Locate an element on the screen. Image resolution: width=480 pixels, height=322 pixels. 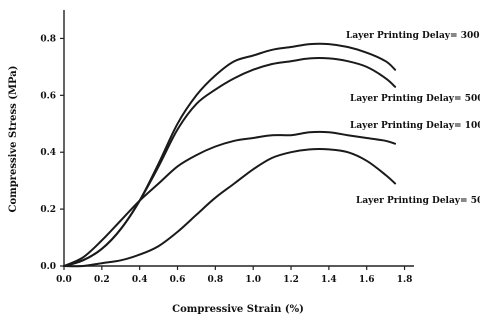
y-tick-label: 0.0 is located at coordinates (48, 267).